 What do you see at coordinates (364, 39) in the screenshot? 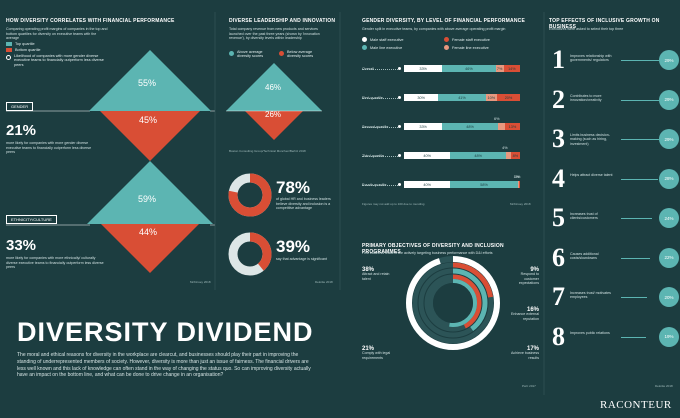
I see `legend-dot-white` at bounding box center [364, 39].